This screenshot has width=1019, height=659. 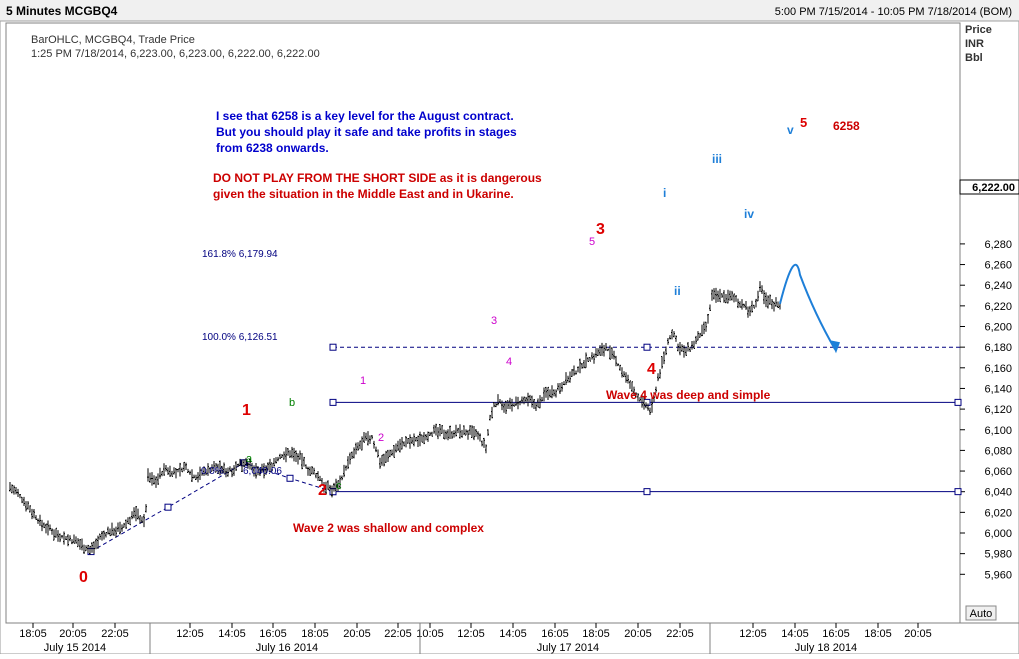 I want to click on y-tick-label: 6,060, so click(x=998, y=472).